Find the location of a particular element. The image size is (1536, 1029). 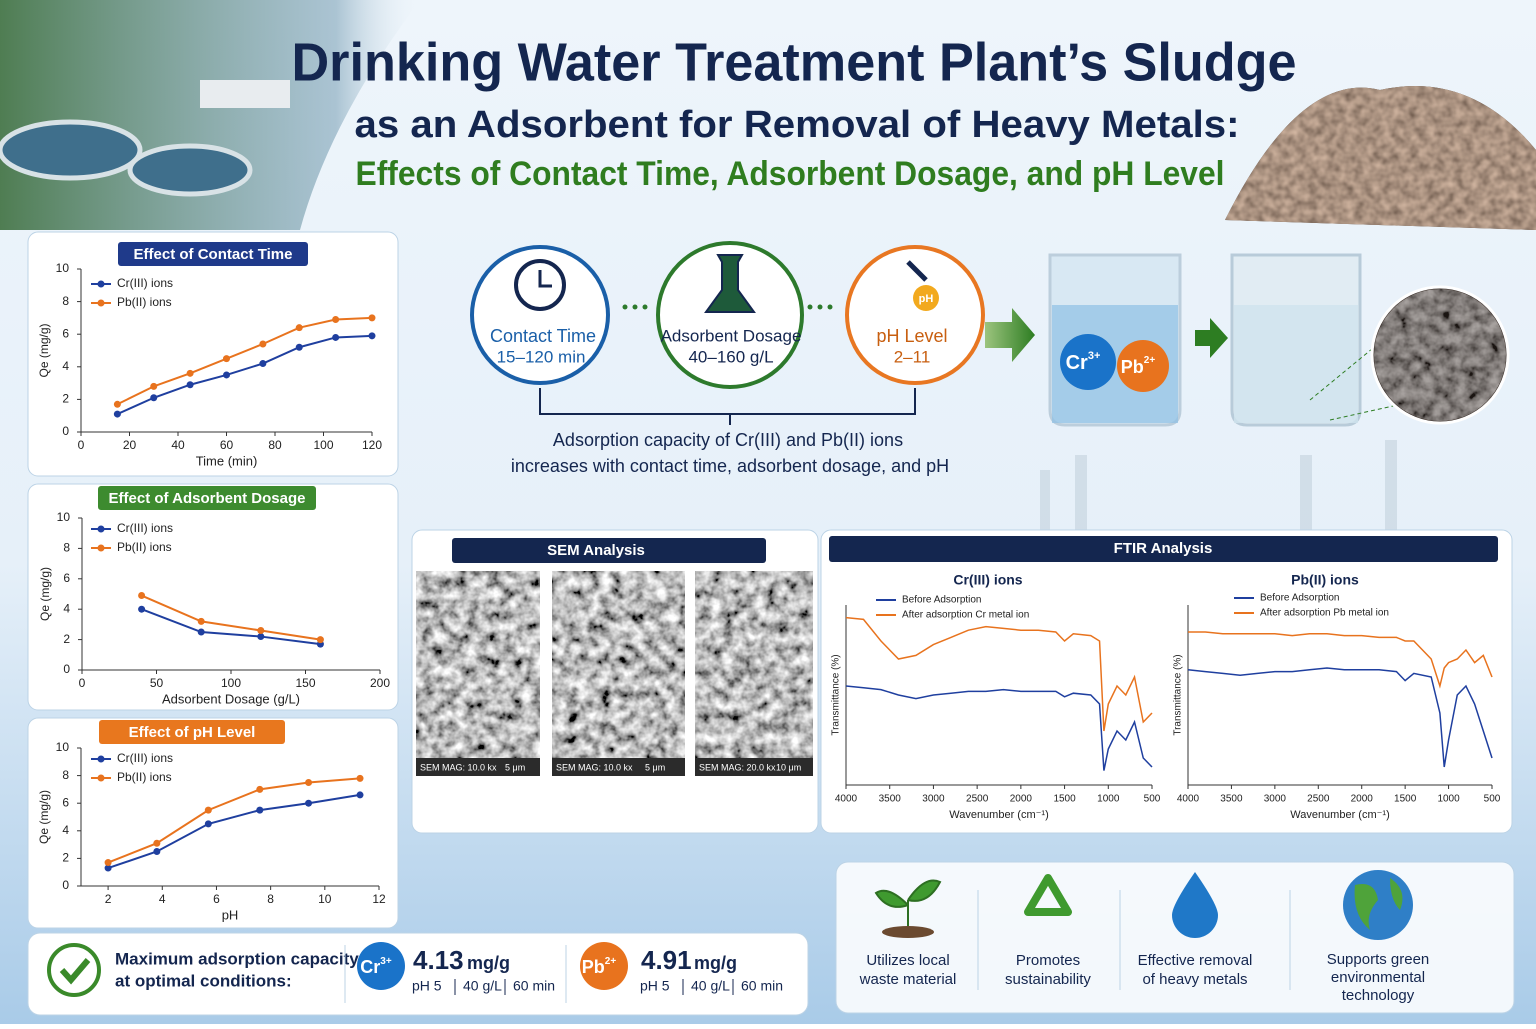

y-tick-label: 10 is located at coordinates (64, 517).